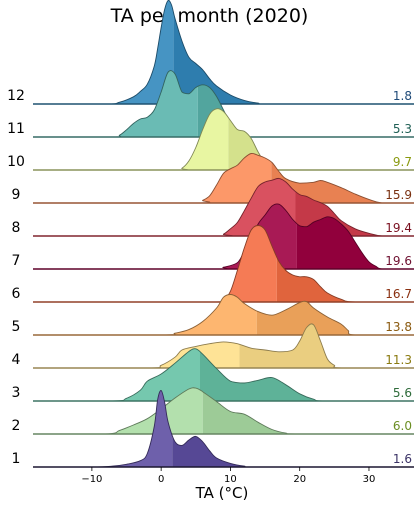 The width and height of the screenshot is (419, 509). I want to click on month-label-4: 4, so click(16, 360).